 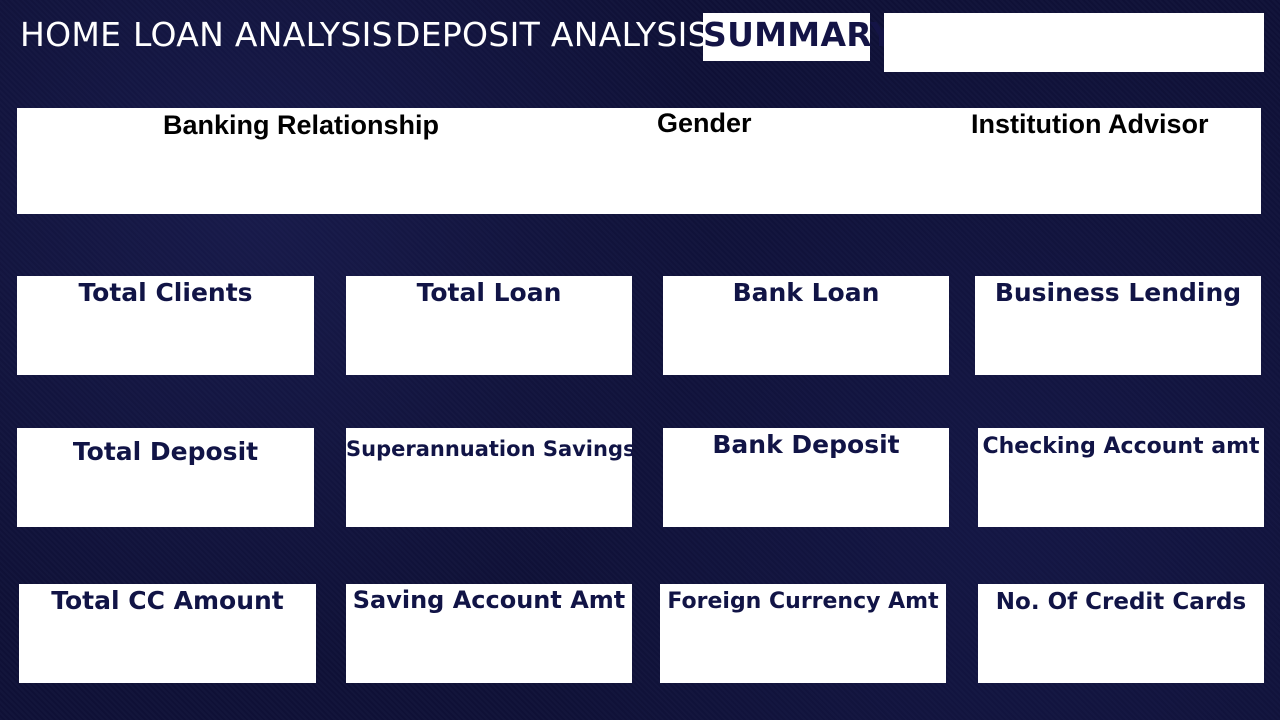 I want to click on nav-home-button: HOME, so click(x=71, y=34).